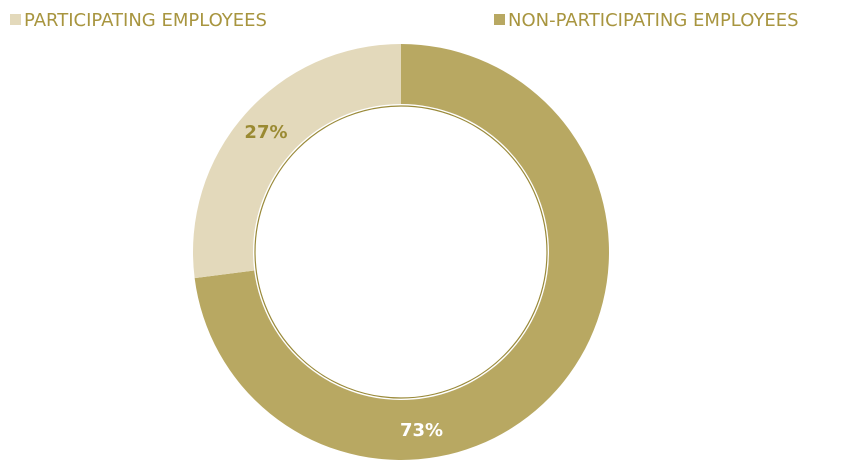  Describe the element at coordinates (653, 20) in the screenshot. I see `legend-text: NON-PARTICIPATING EMPLOYEES` at that location.